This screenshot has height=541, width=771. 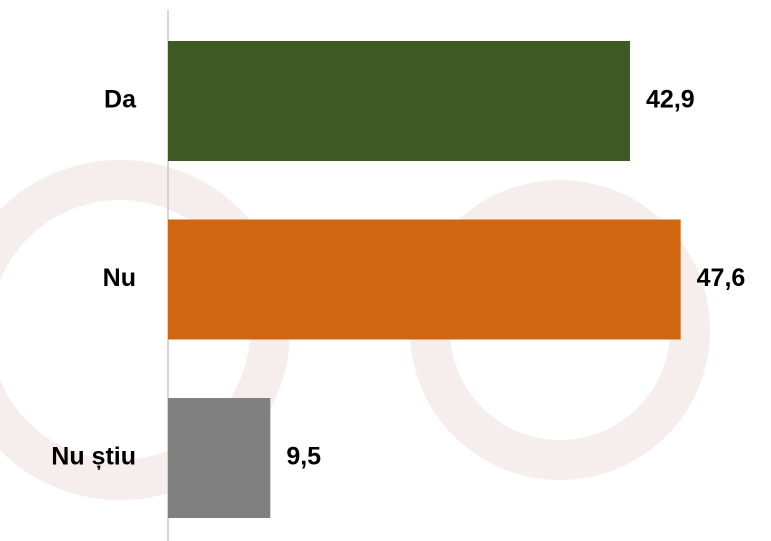 I want to click on category-label: Da, so click(x=120, y=100).